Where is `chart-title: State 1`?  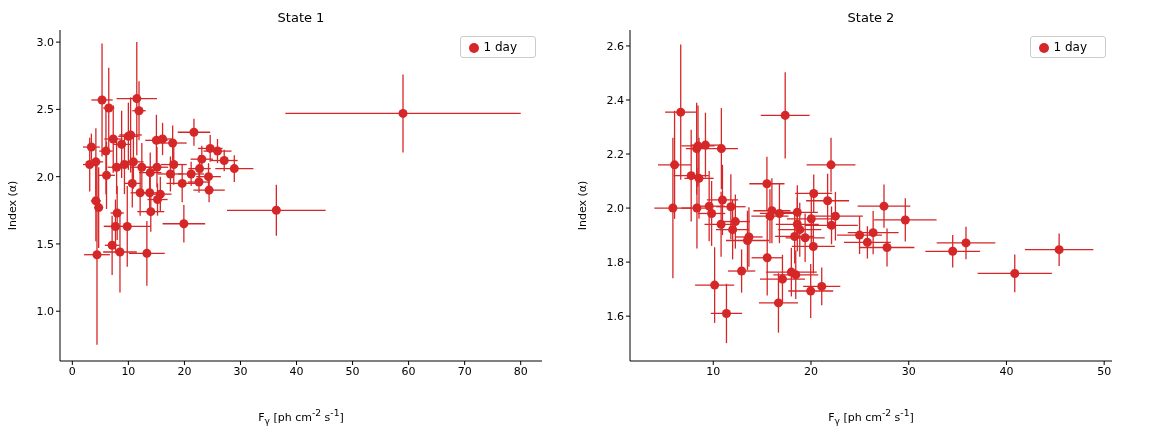
chart-title: State 1 is located at coordinates (301, 17).